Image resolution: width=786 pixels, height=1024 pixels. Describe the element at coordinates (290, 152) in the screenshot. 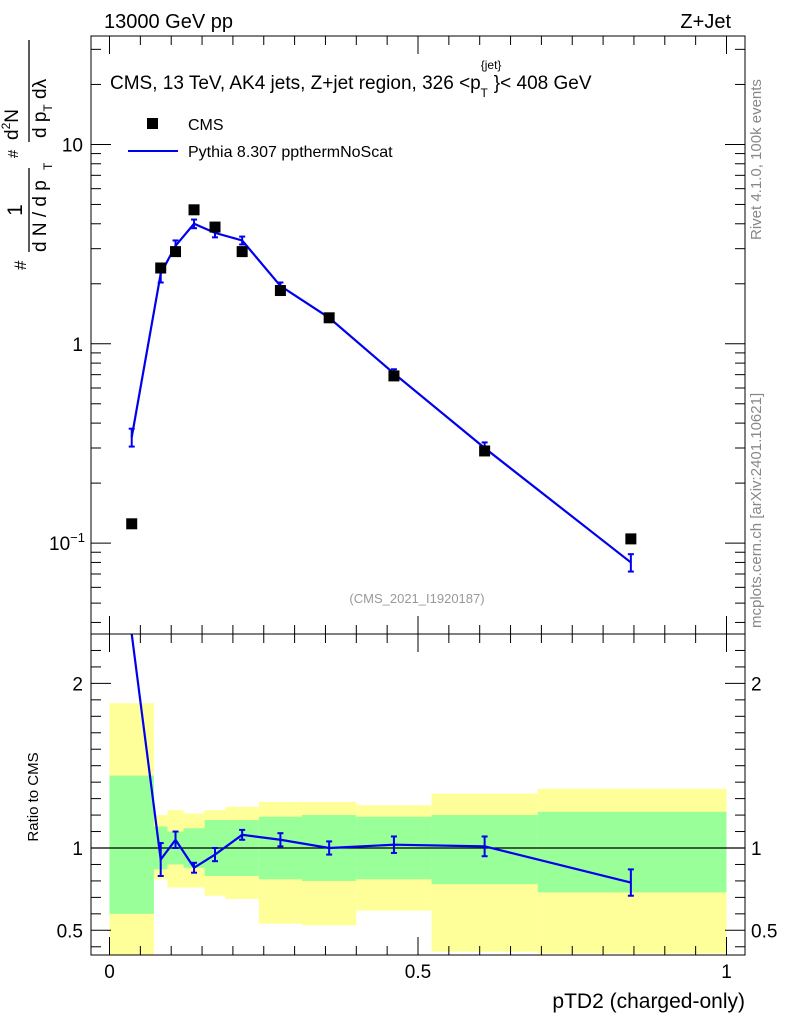

I see `legend-mc-label: Pythia 8.307 ppthermNoScat` at that location.